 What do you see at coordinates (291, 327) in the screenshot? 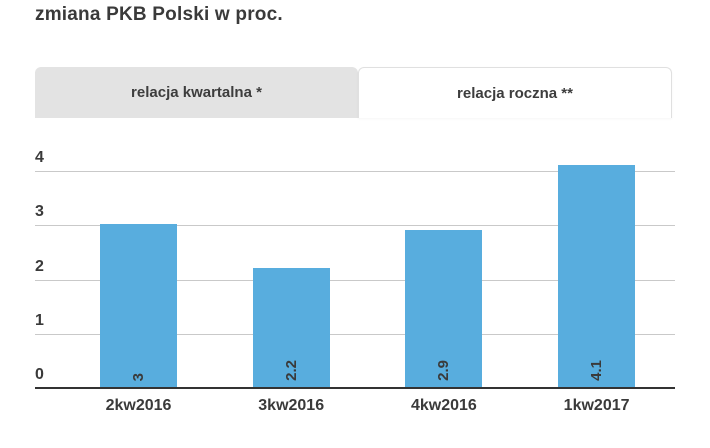
I see `bar-3kw2016: 2.2` at bounding box center [291, 327].